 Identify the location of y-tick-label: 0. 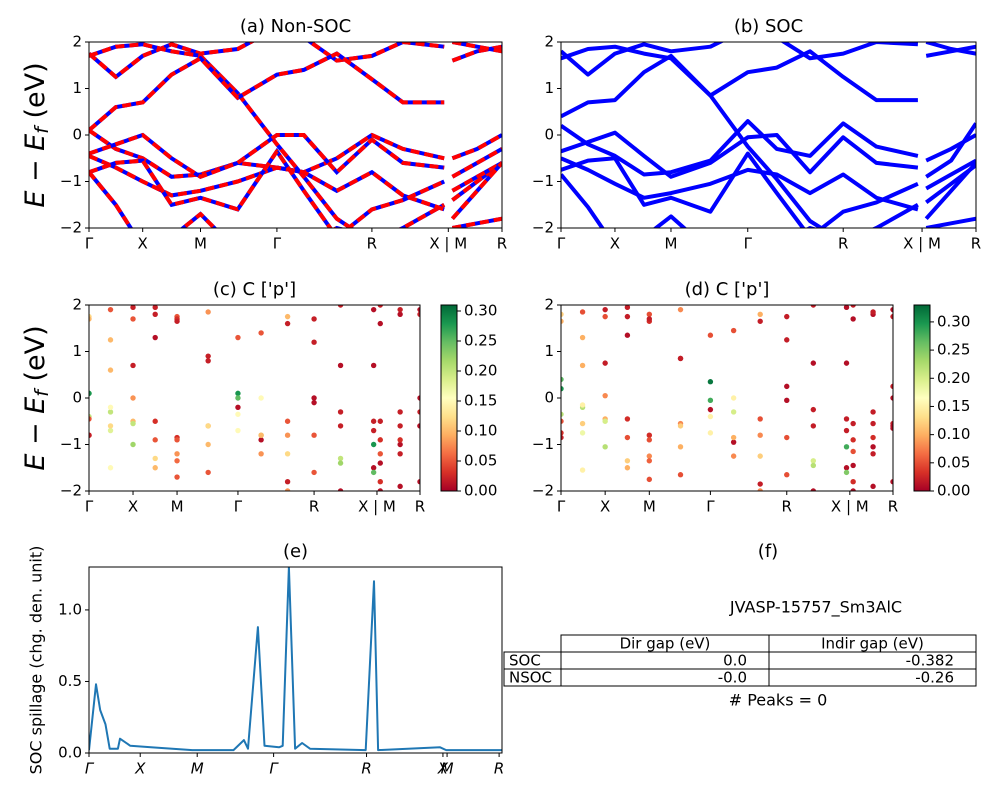
(77, 135).